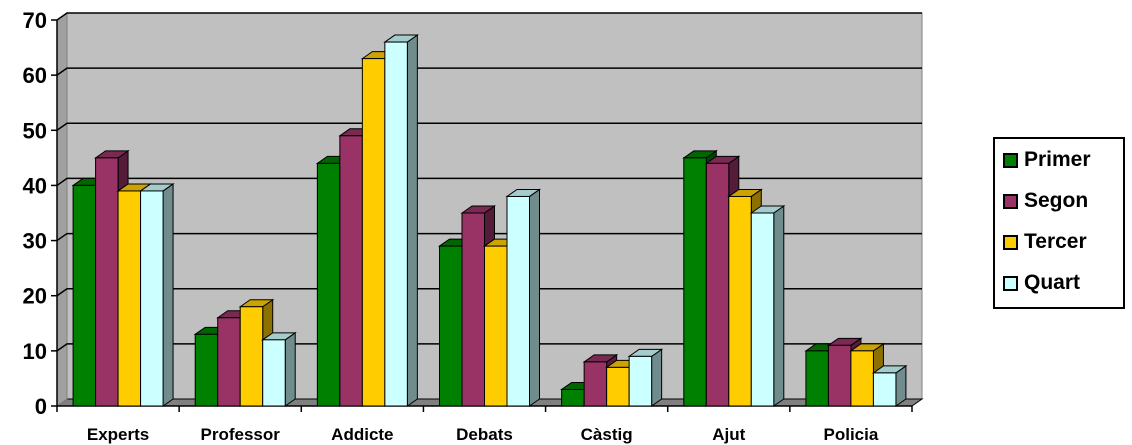 The height and width of the screenshot is (445, 1132). I want to click on x-category-label: Experts, so click(118, 434).